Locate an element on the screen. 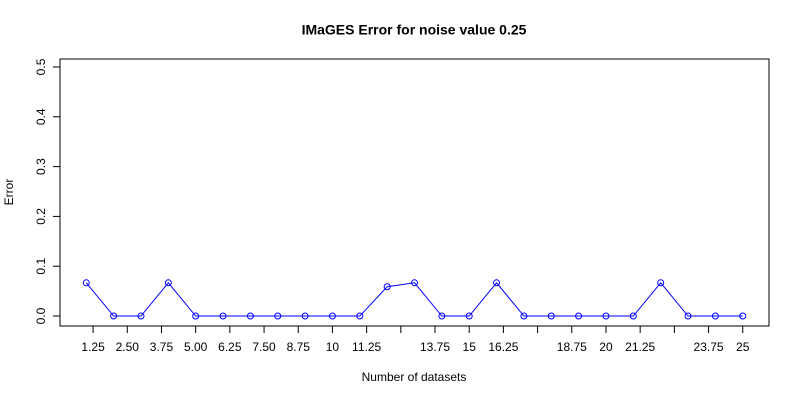 This screenshot has height=400, width=800. x-tick-label: 3.75 is located at coordinates (162, 347).